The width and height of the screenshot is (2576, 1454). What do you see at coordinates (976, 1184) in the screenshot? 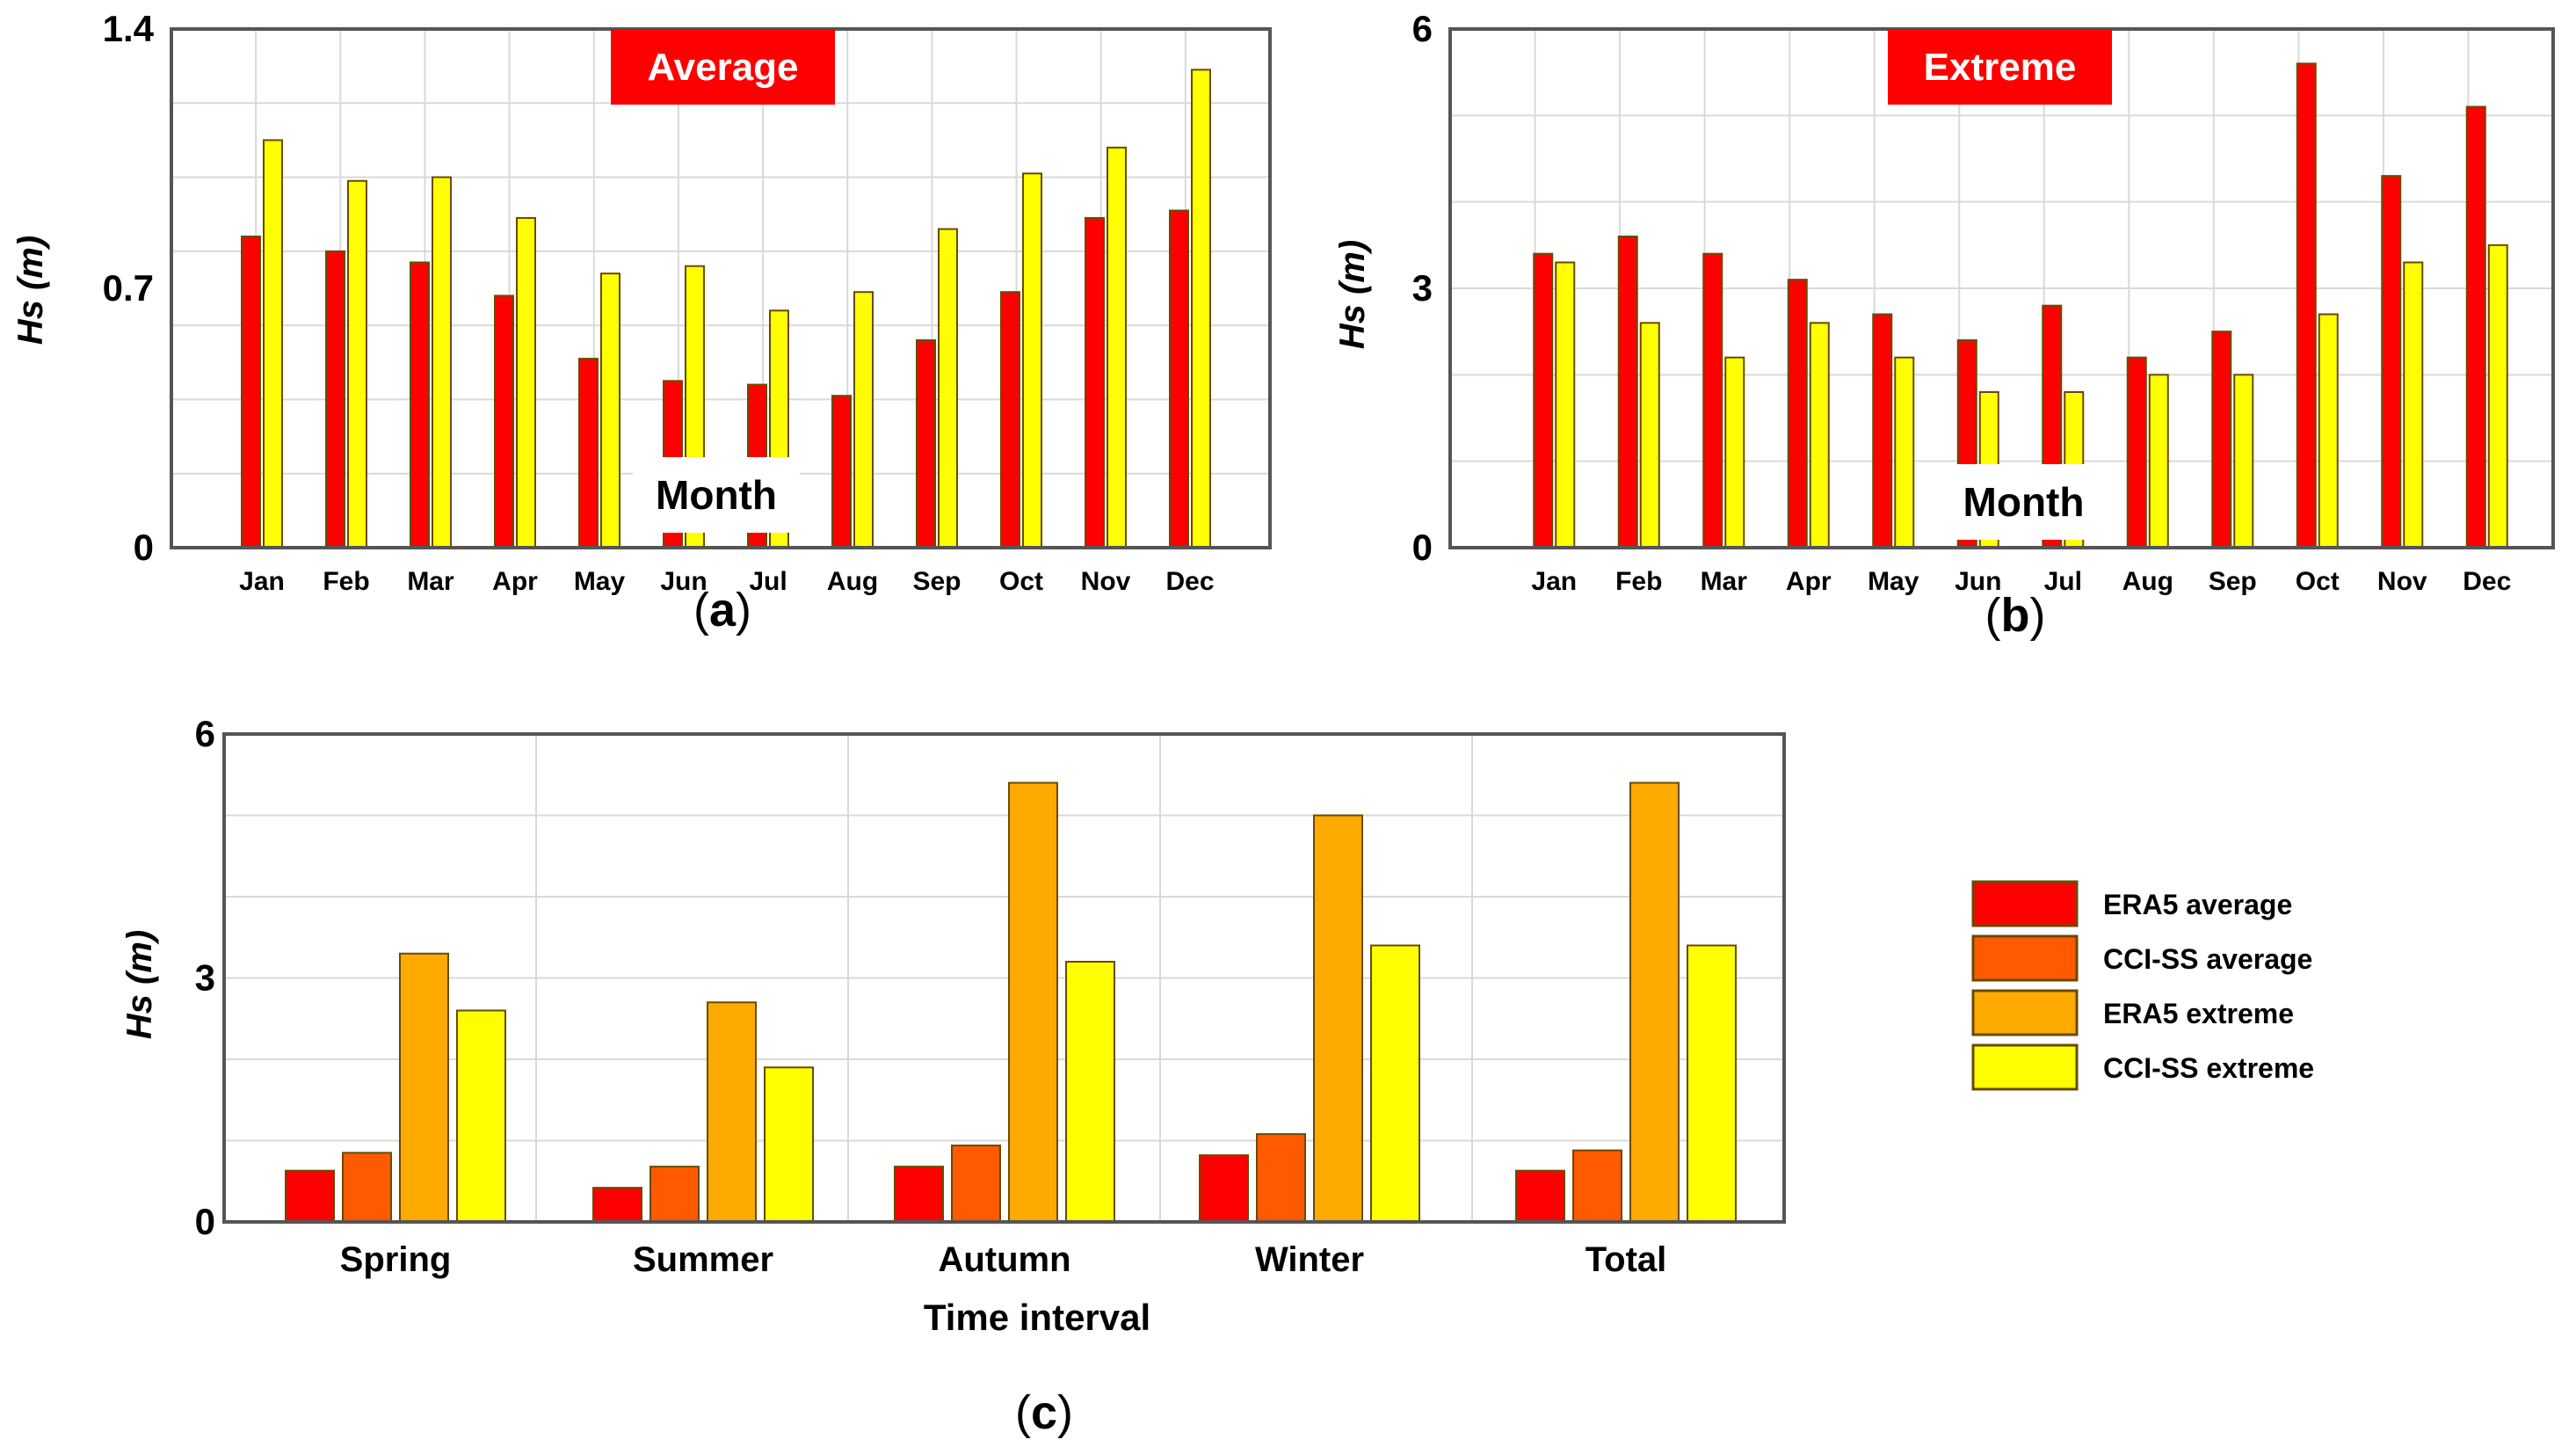
I see `bar-cci-ss-average-autumn` at bounding box center [976, 1184].